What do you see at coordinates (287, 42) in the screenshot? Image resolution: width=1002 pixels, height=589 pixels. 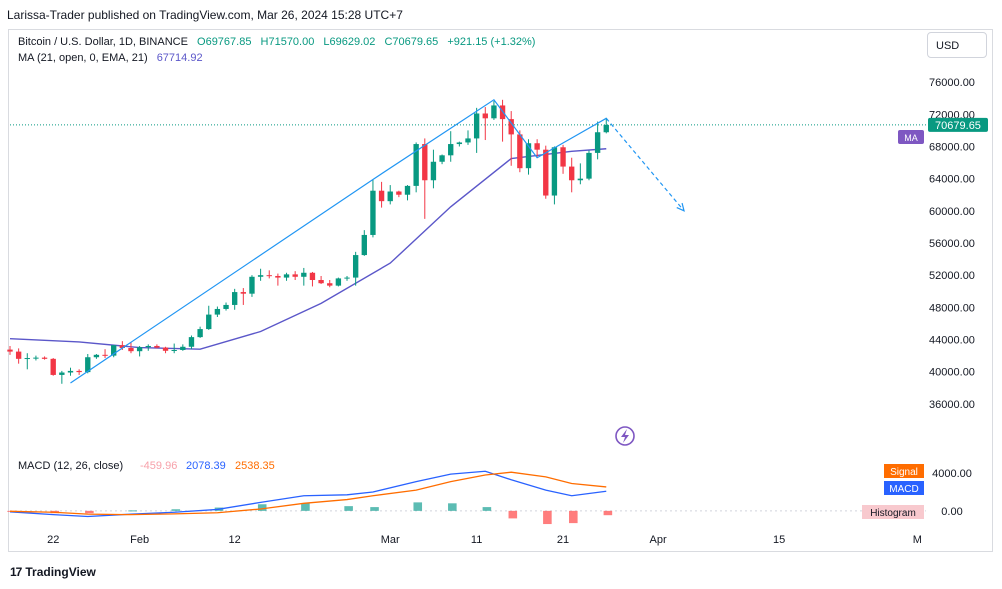 I see `ohlc-high: H71570.00` at bounding box center [287, 42].